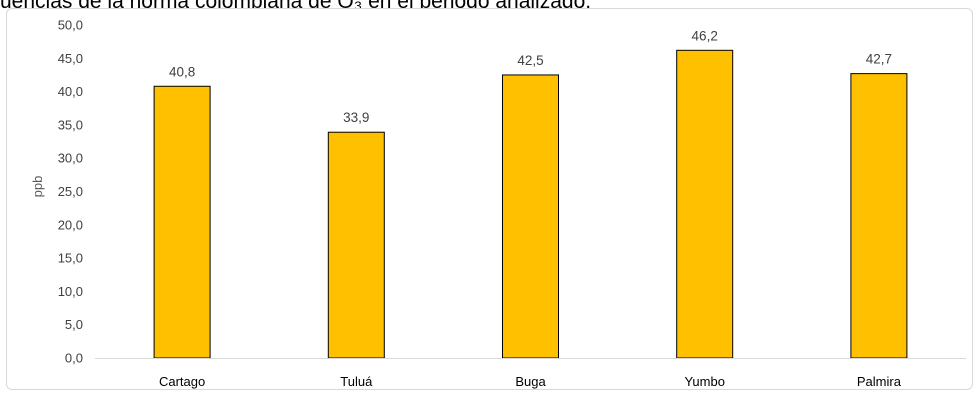 The height and width of the screenshot is (394, 979). What do you see at coordinates (879, 381) in the screenshot?
I see `x-tick-label: Palmira` at bounding box center [879, 381].